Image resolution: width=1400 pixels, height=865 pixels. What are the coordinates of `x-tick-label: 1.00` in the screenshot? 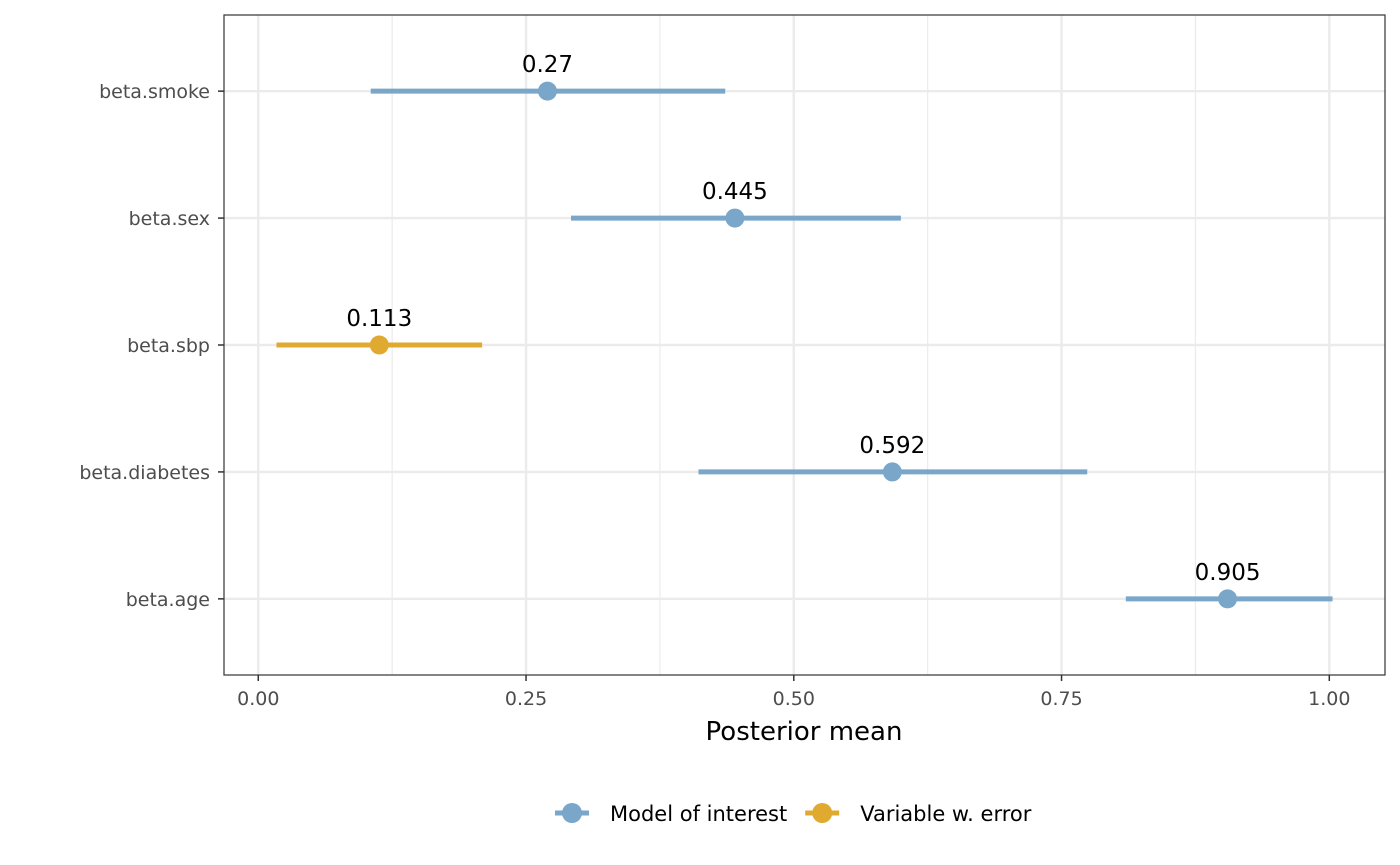 It's located at (1329, 699).